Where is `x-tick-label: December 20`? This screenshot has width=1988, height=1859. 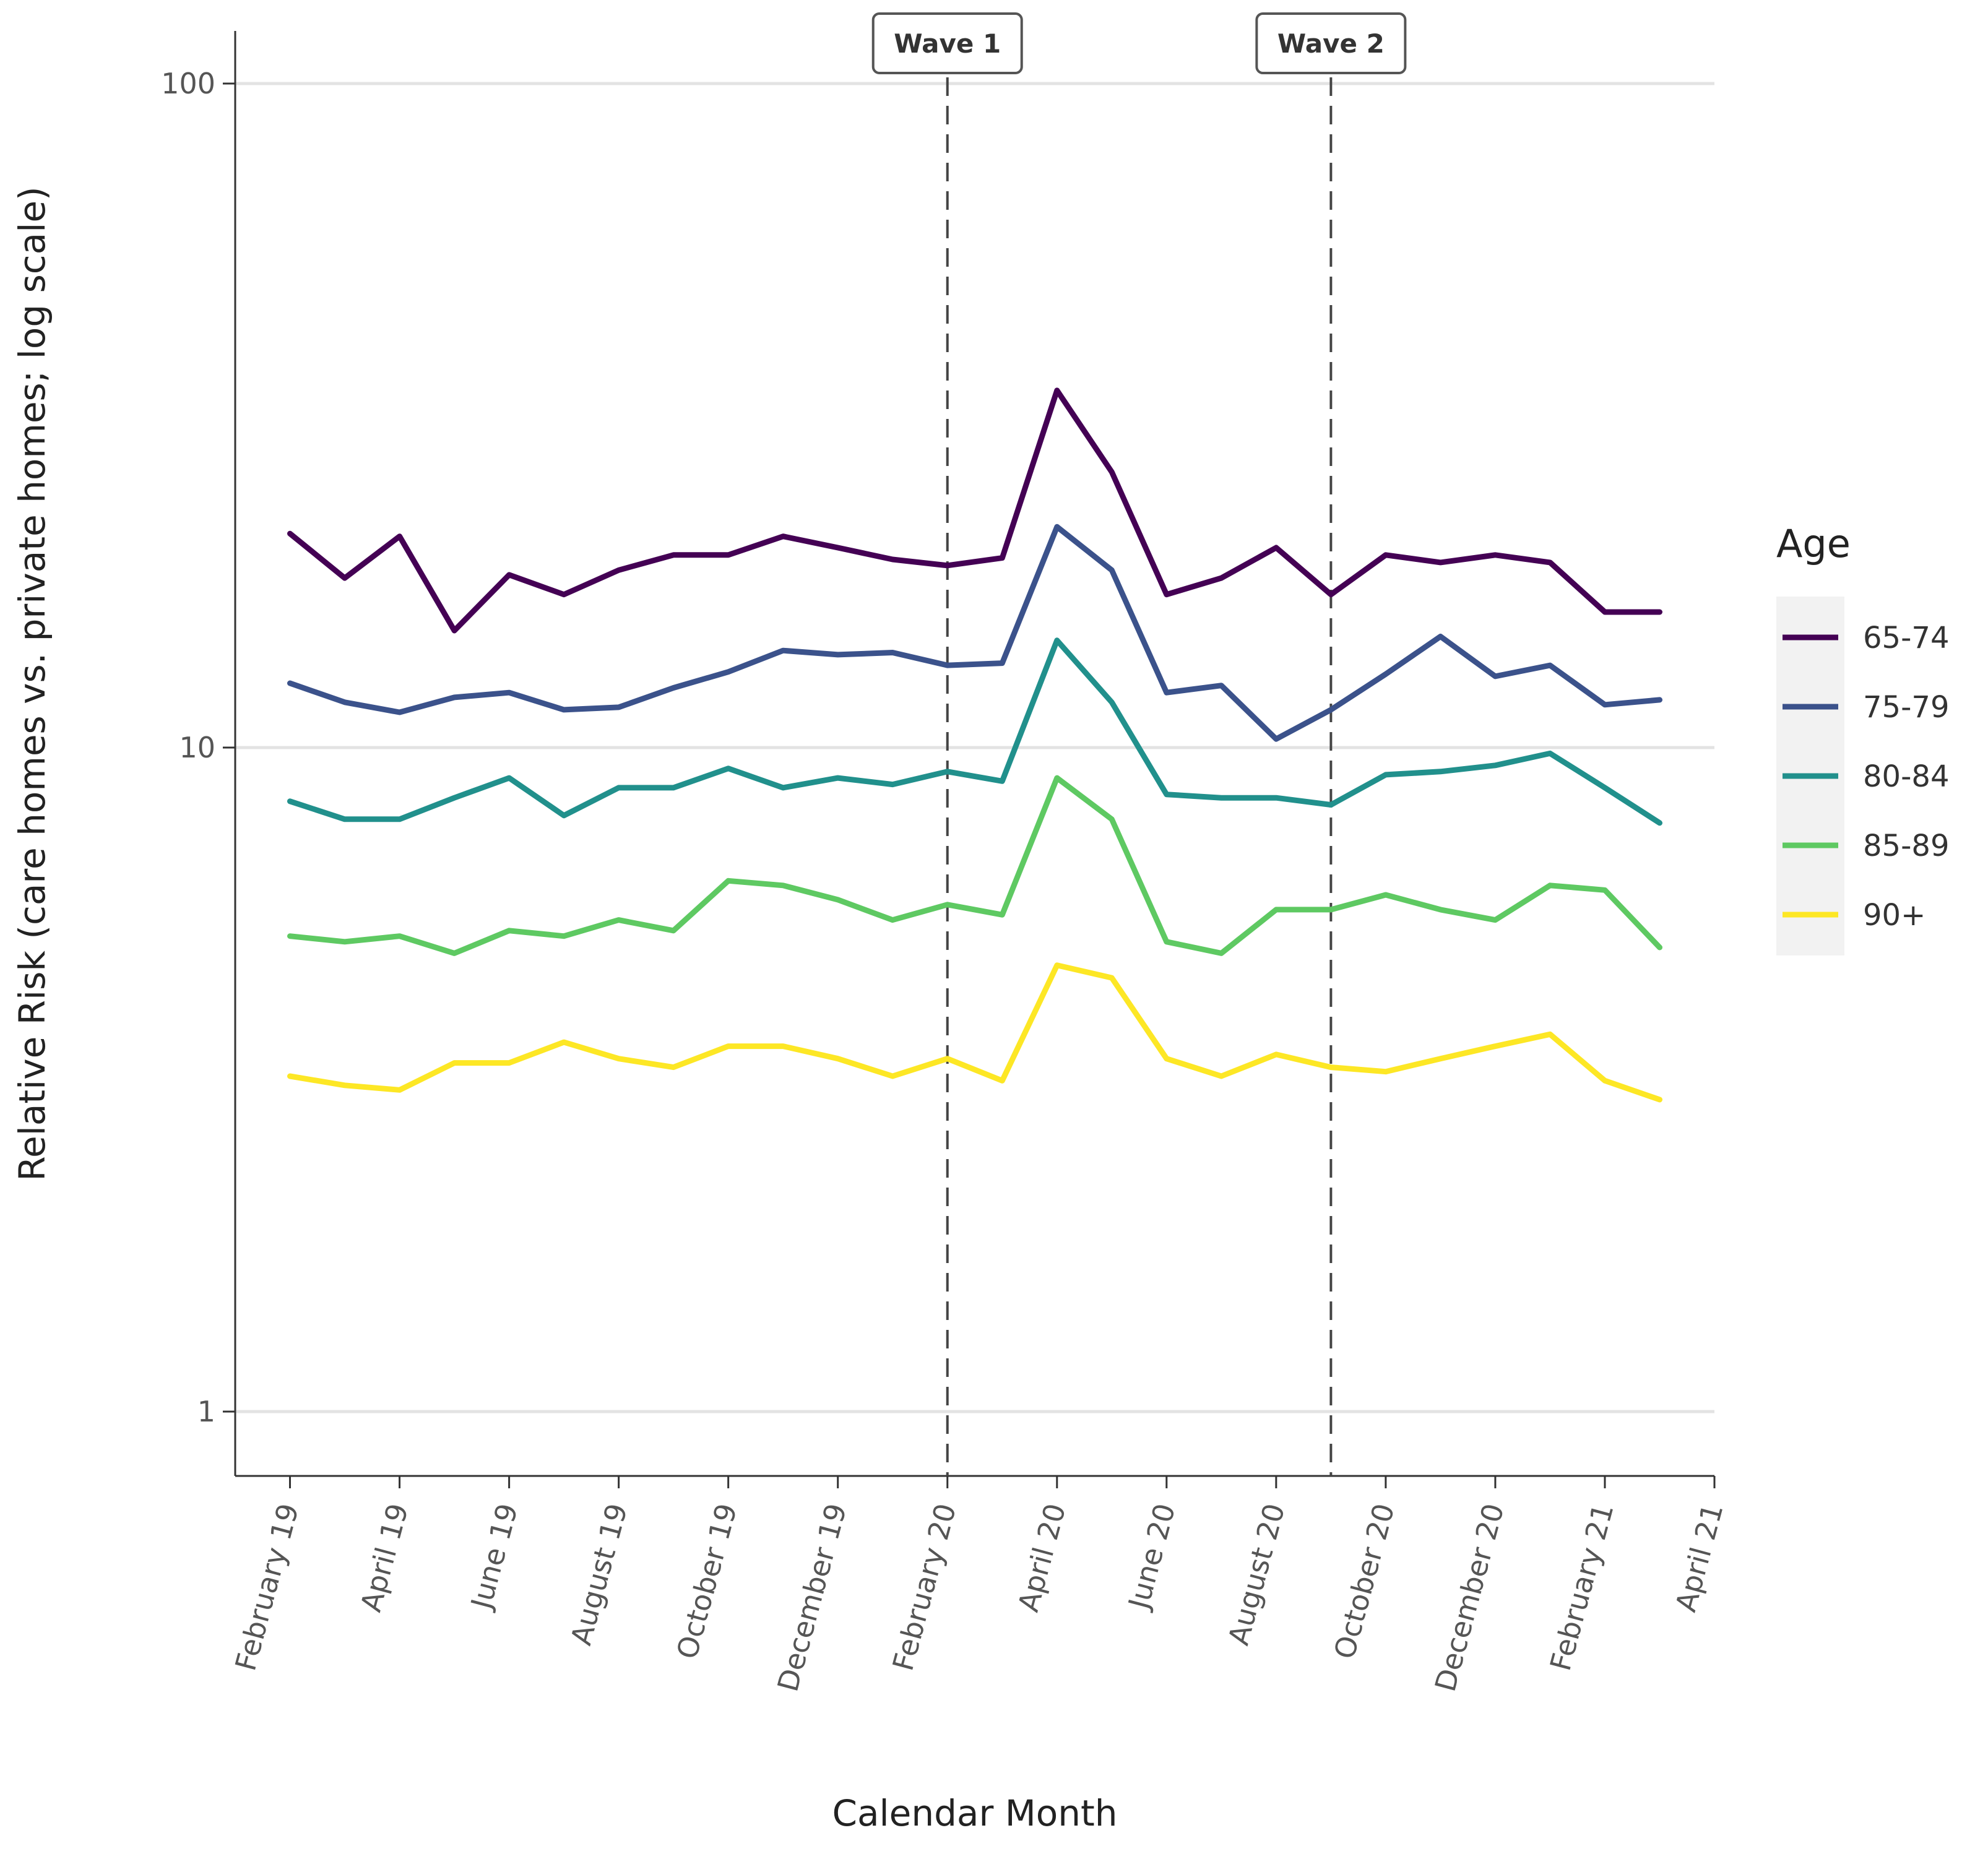 x-tick-label: December 20 is located at coordinates (1469, 1597).